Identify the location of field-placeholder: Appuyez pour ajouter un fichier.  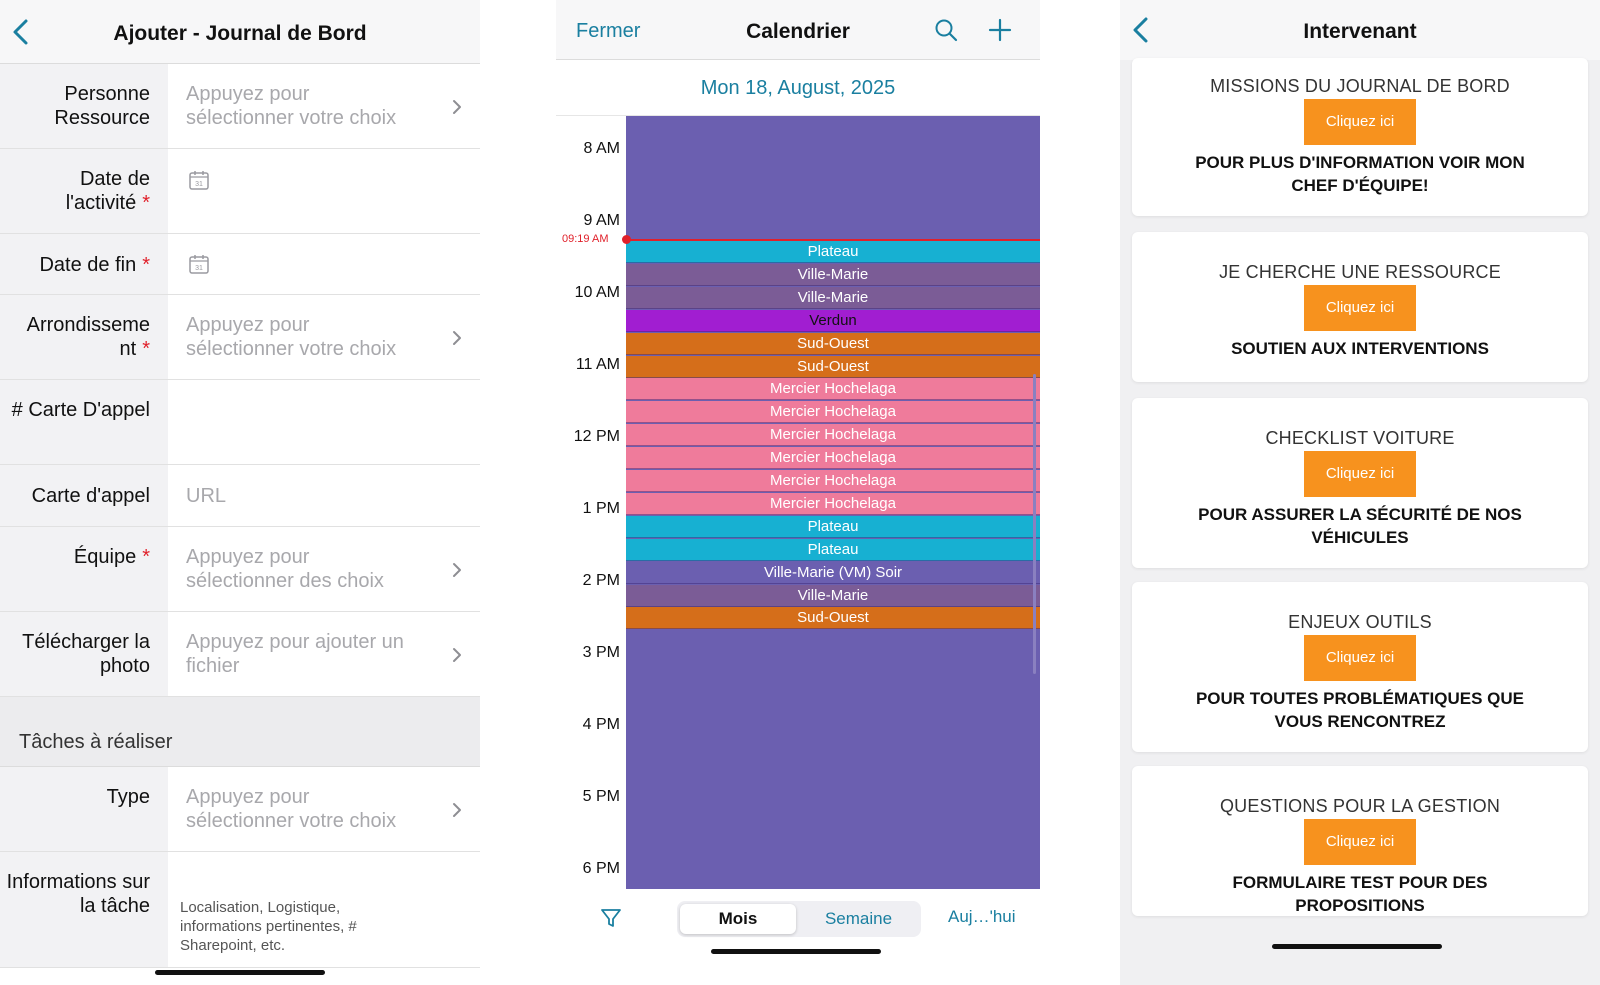
(295, 654).